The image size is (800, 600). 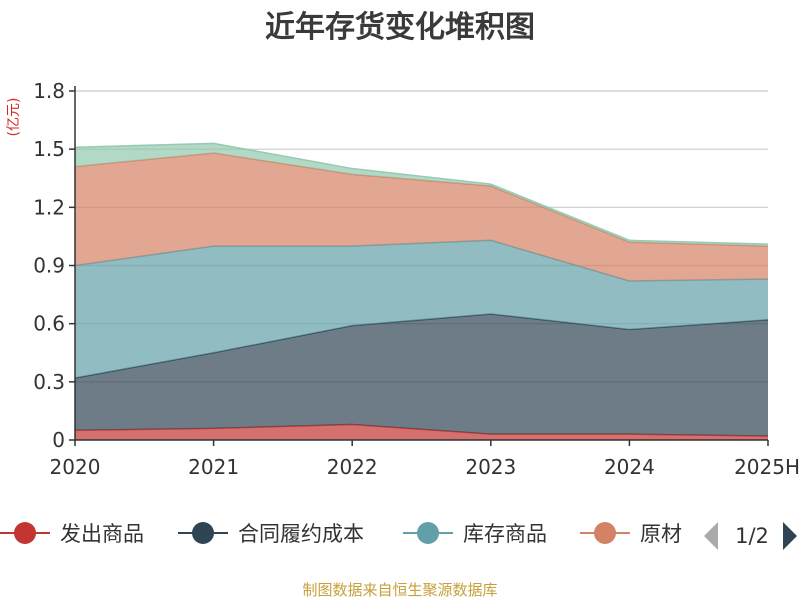 What do you see at coordinates (49, 324) in the screenshot?
I see `y-tick-label: 0.6` at bounding box center [49, 324].